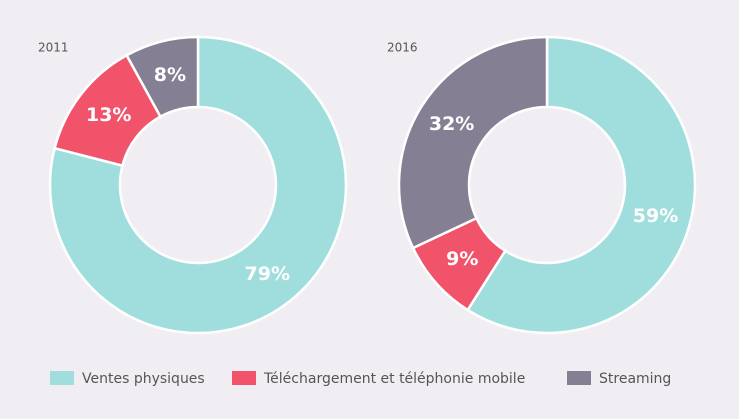 The image size is (739, 419). I want to click on chart-title: 2016, so click(402, 48).